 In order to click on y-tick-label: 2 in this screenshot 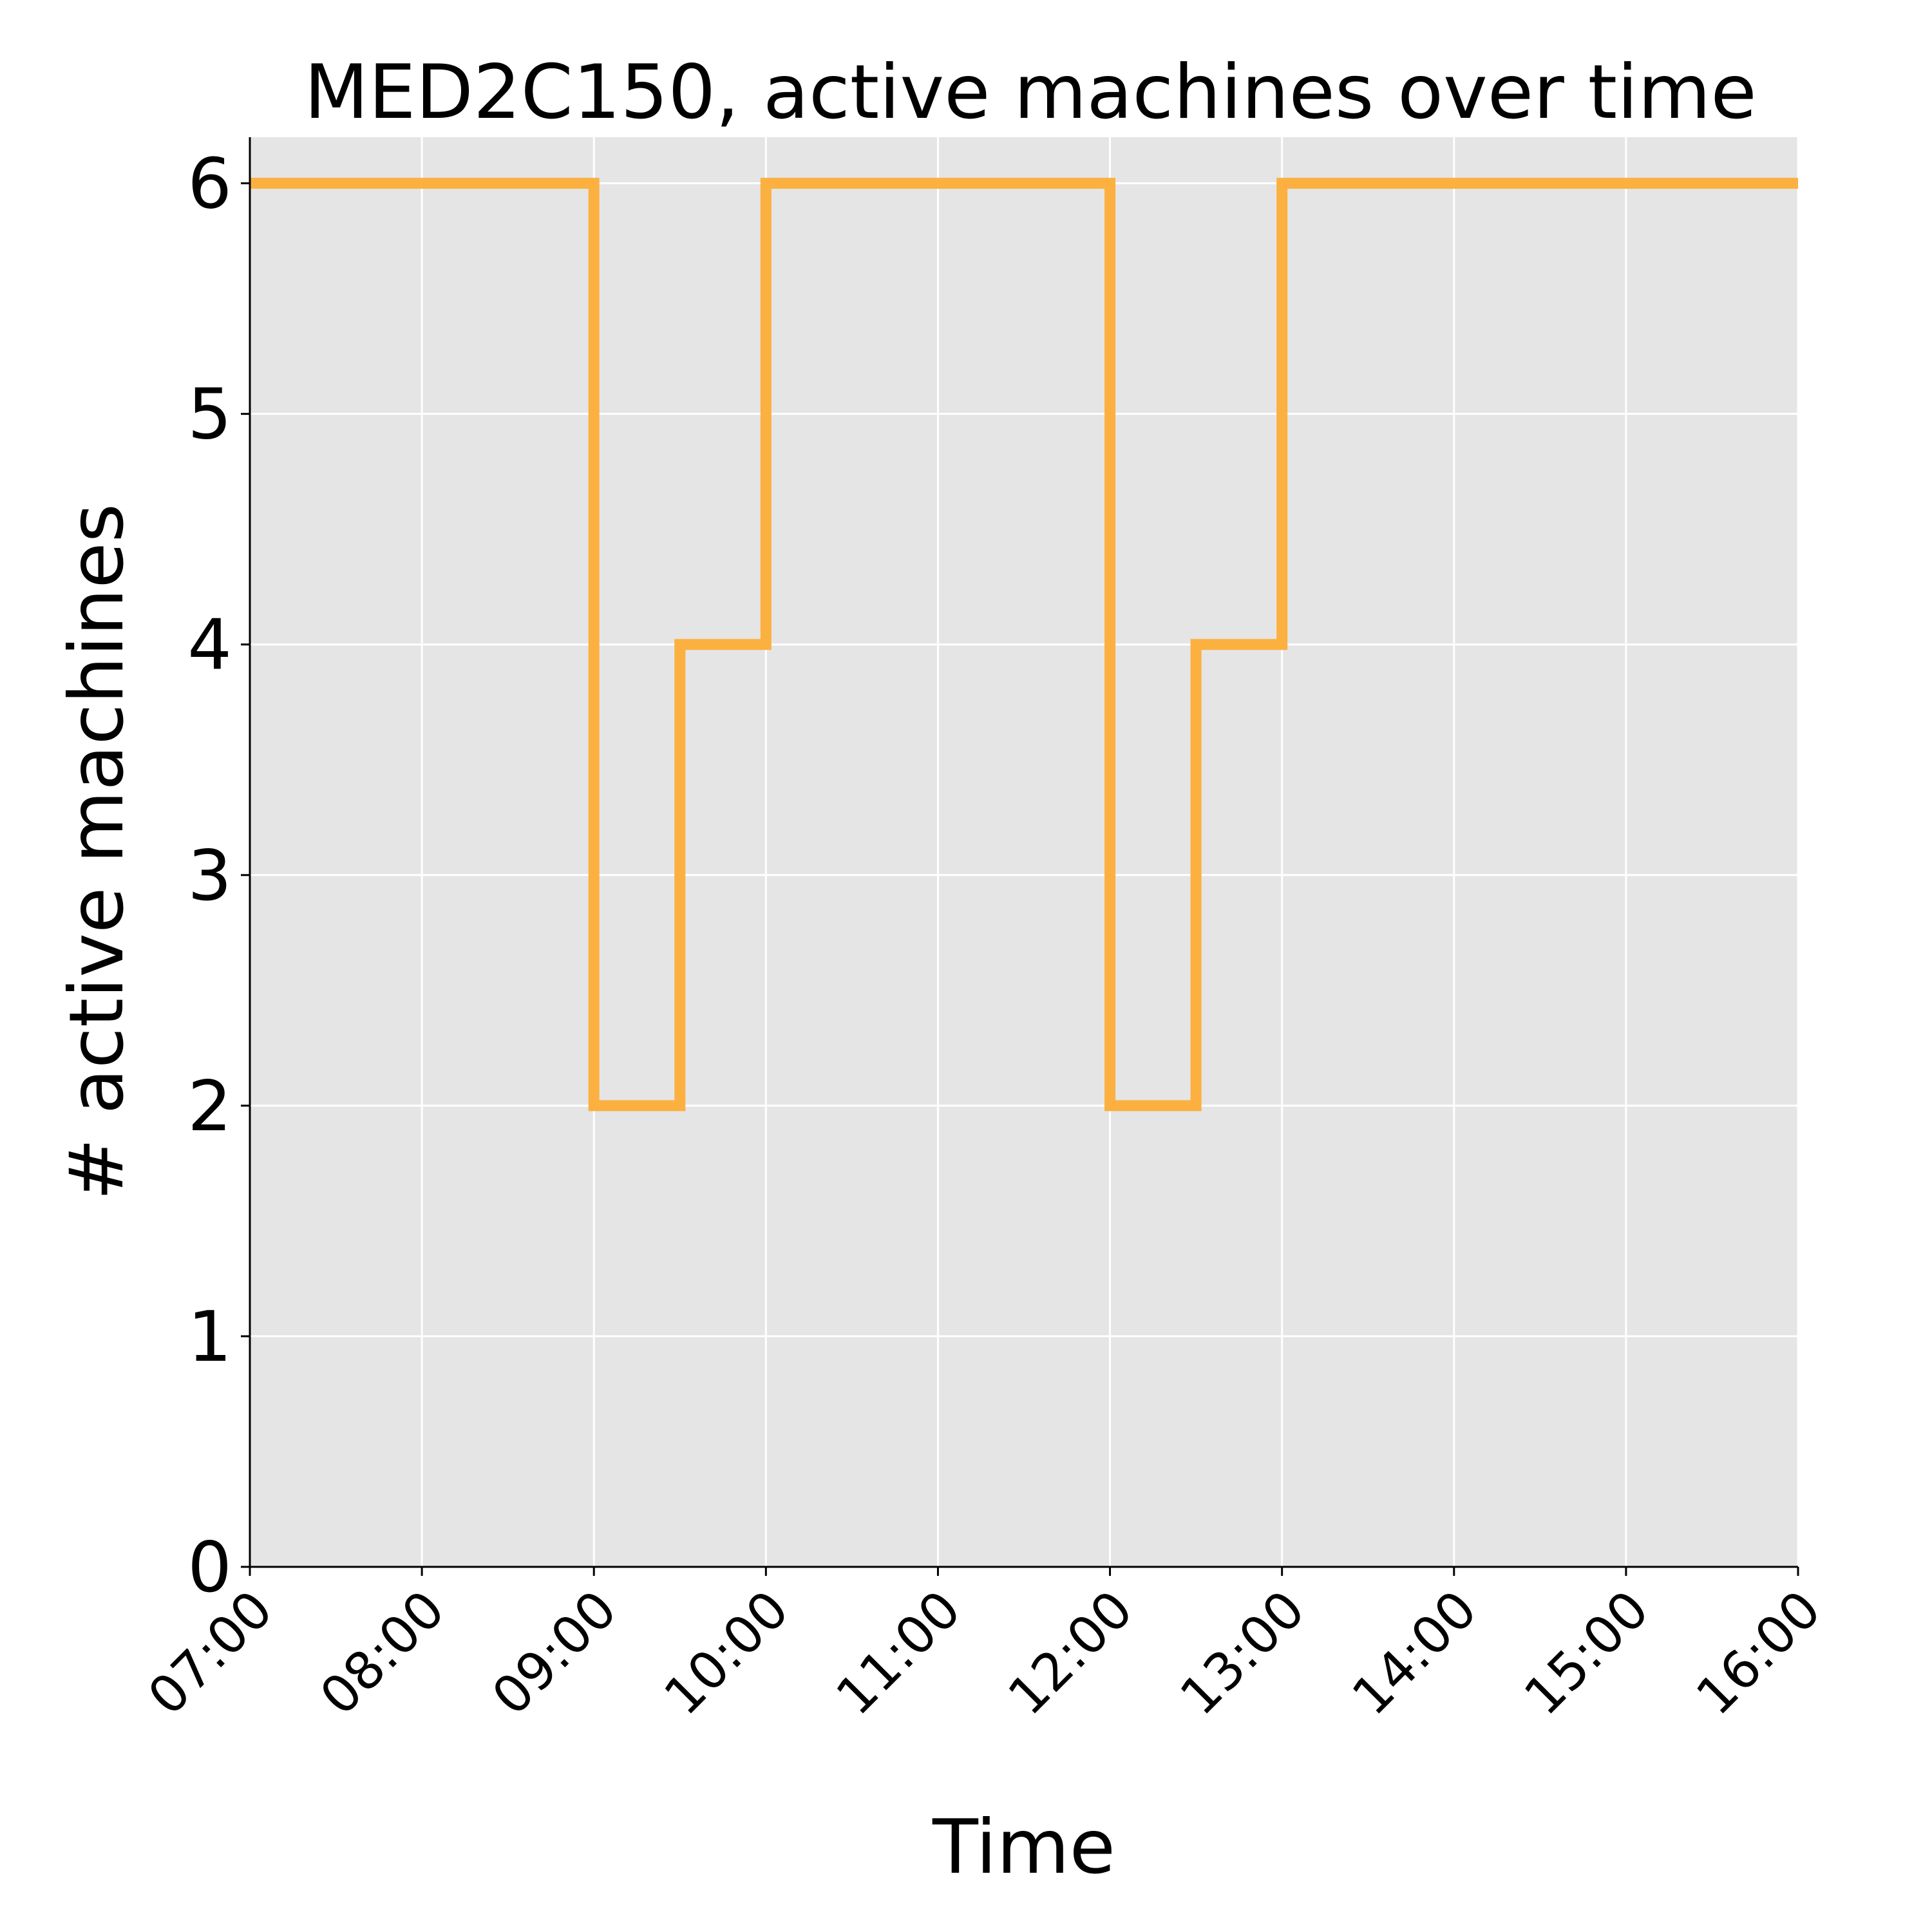, I will do `click(209, 1106)`.